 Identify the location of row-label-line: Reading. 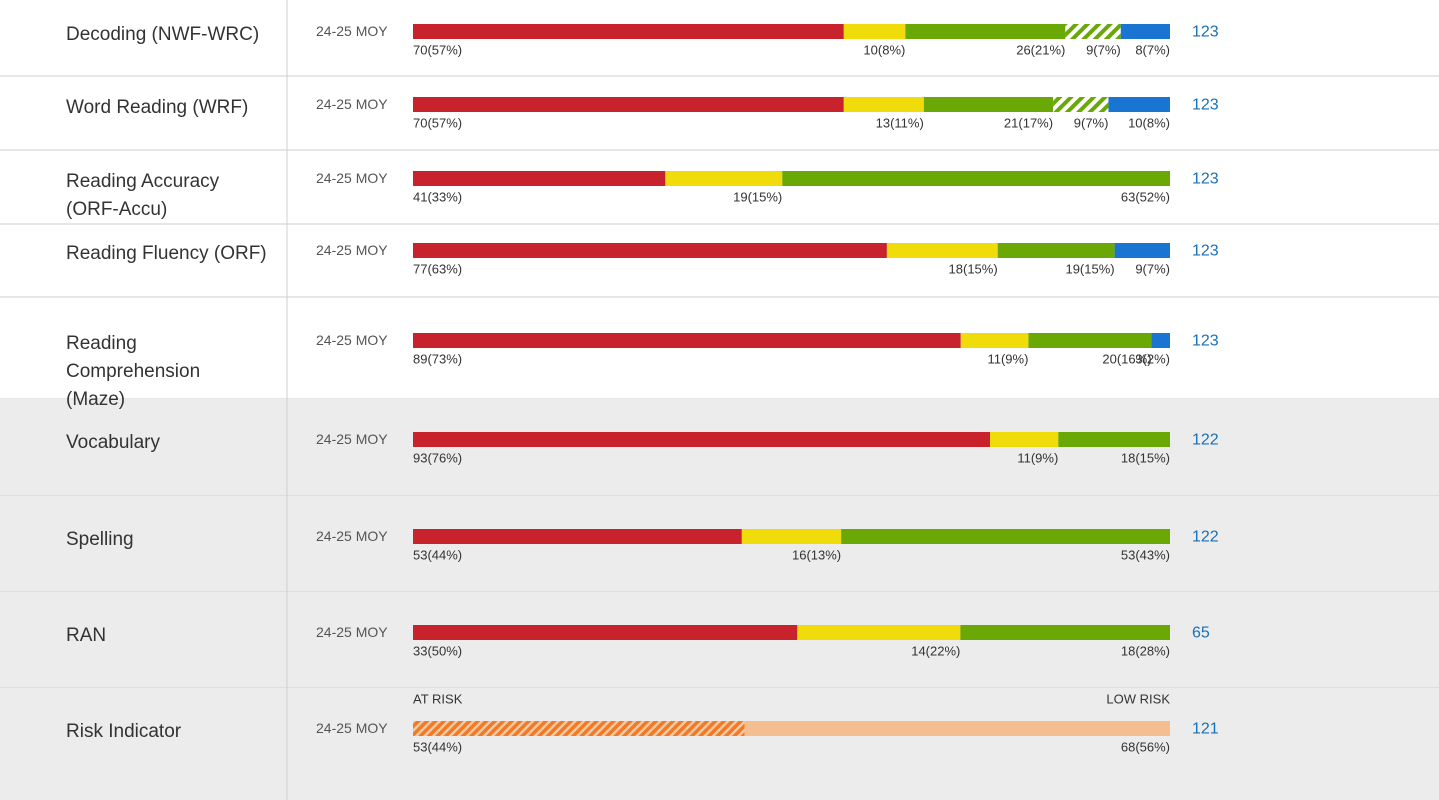
(101, 343).